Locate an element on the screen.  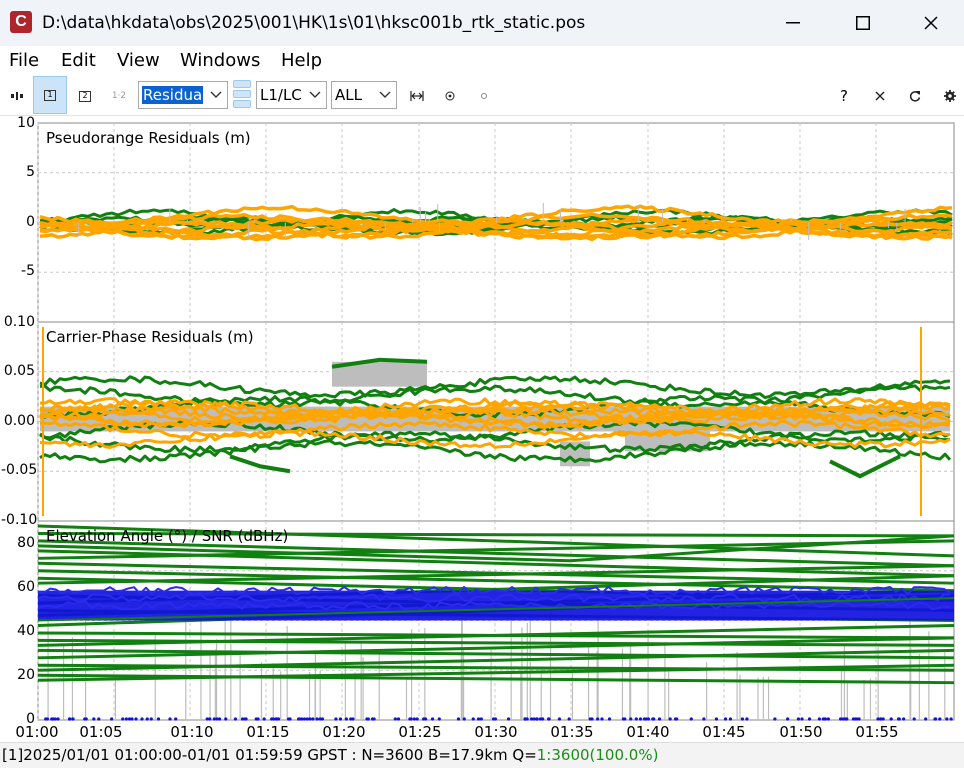
maximize-icon is located at coordinates (863, 23).